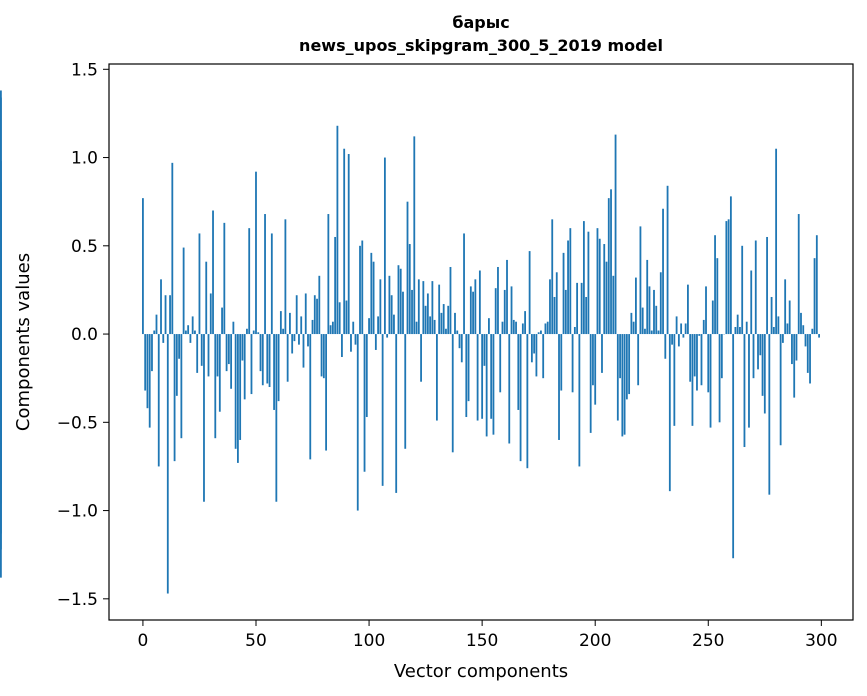  What do you see at coordinates (77, 512) in the screenshot?
I see `y-tick-label: −1.0` at bounding box center [77, 512].